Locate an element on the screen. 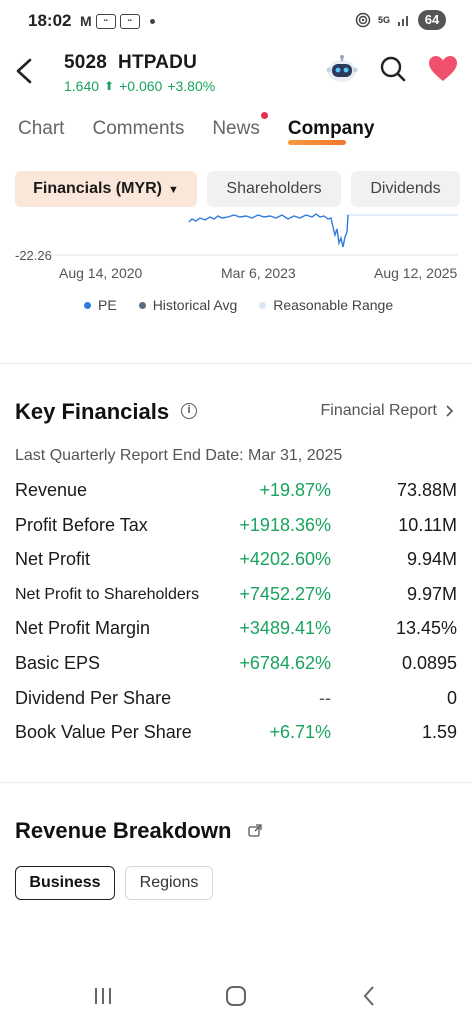 Image resolution: width=472 pixels, height=1024 pixels. info-icon: i is located at coordinates (189, 411).